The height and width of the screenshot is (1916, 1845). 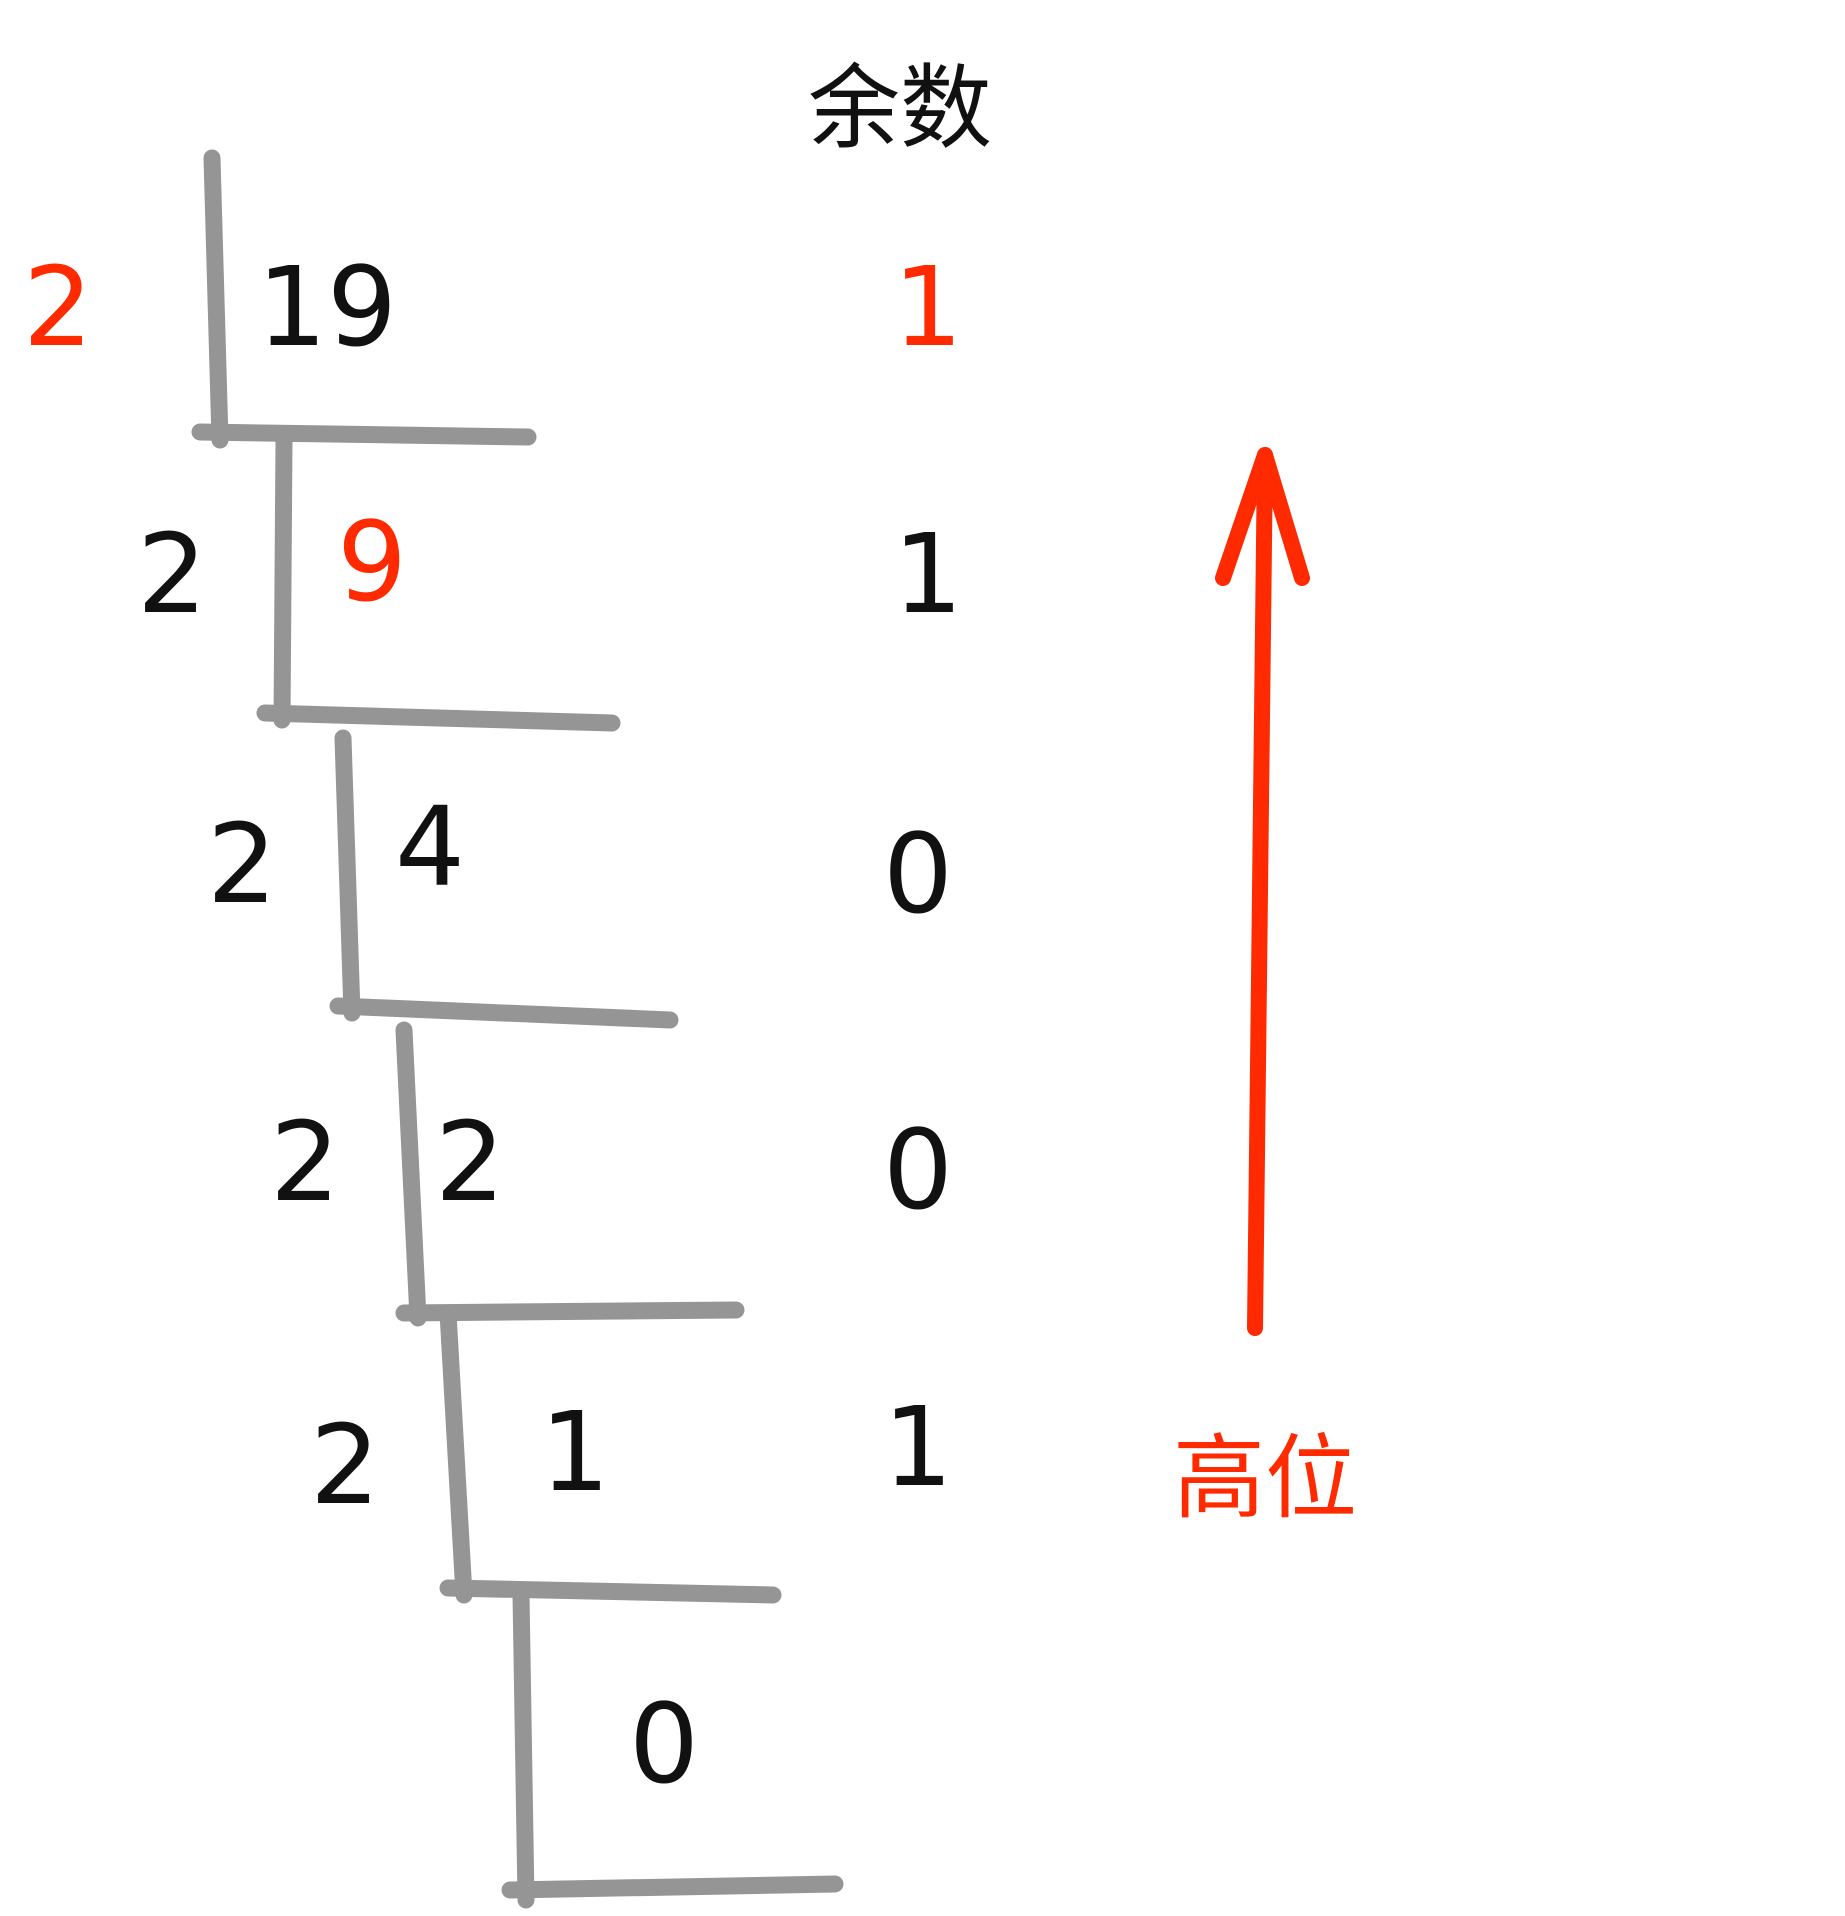 I want to click on step-1-divisor: 2, so click(x=58, y=307).